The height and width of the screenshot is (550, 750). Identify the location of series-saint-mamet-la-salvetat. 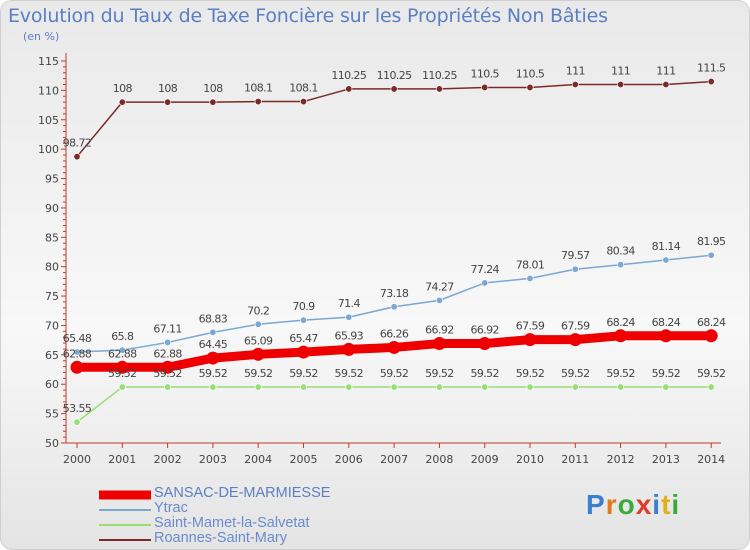
(394, 404).